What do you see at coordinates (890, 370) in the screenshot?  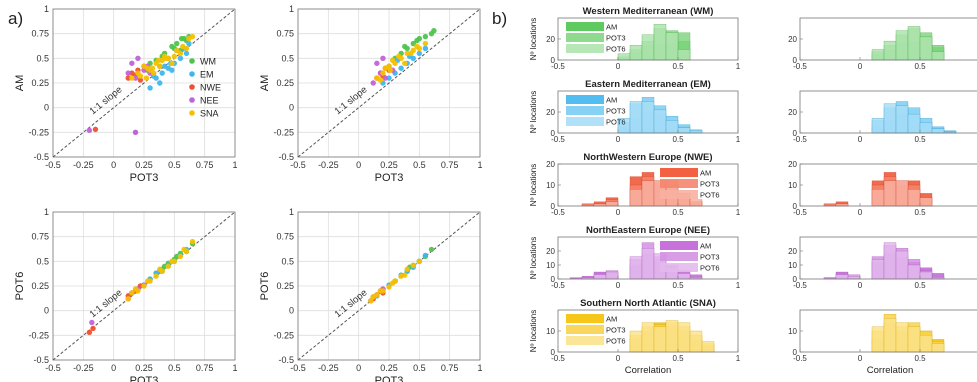 I see `x-axis-label: Correlation` at bounding box center [890, 370].